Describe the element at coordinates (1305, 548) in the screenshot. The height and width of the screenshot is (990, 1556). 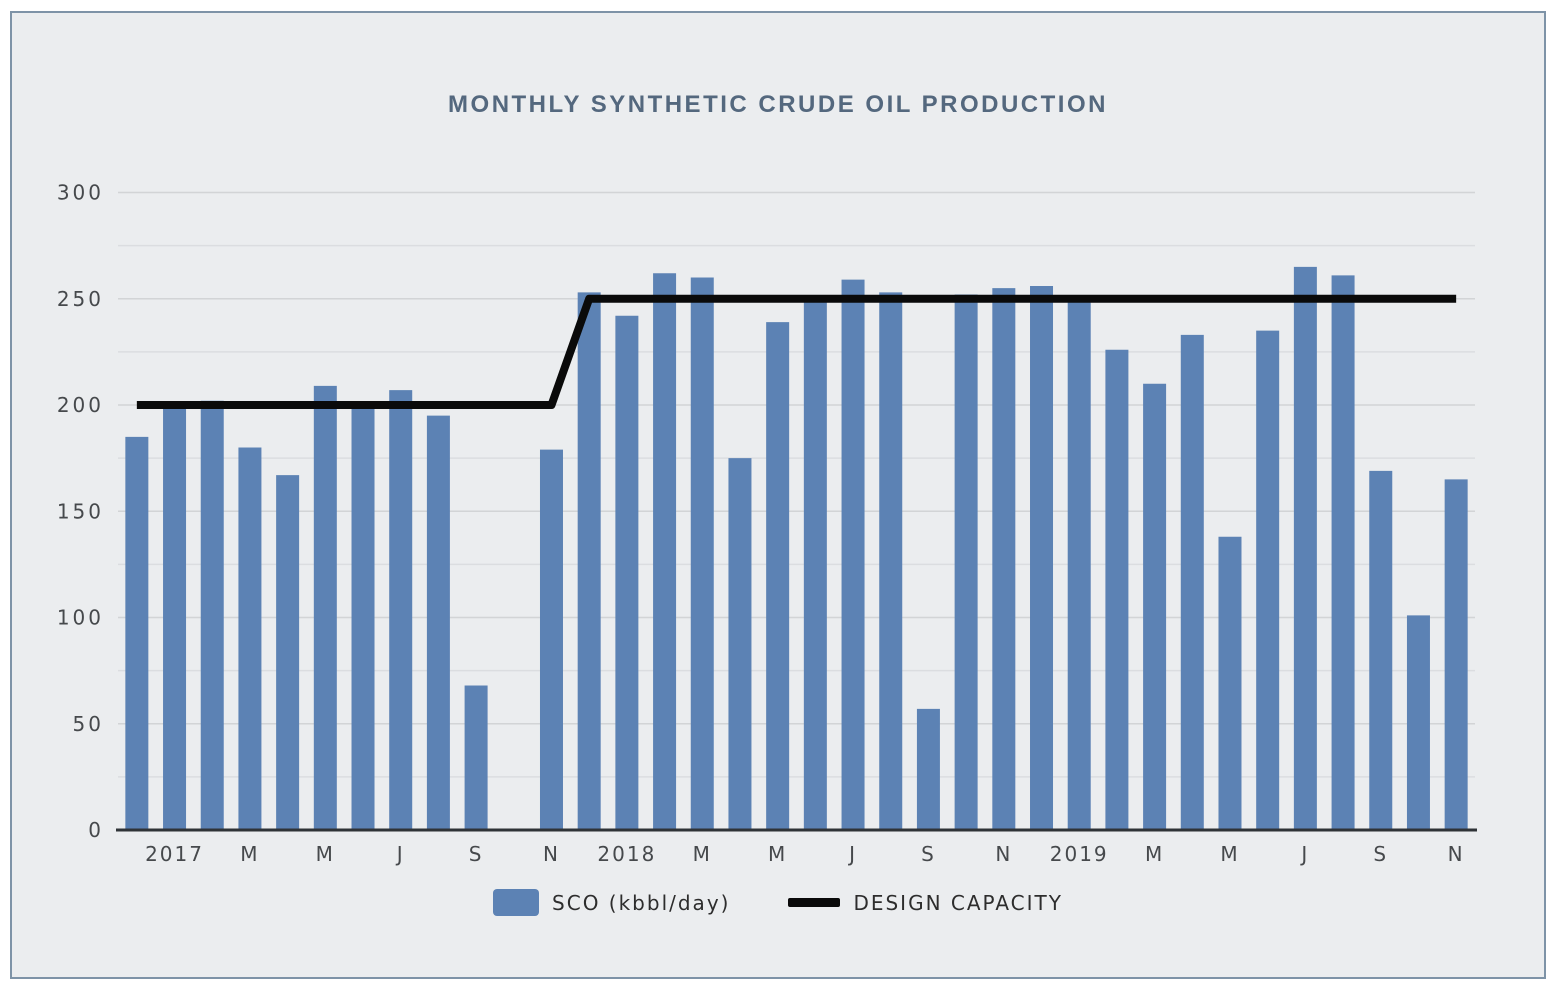
I see `bar-jul-2019` at that location.